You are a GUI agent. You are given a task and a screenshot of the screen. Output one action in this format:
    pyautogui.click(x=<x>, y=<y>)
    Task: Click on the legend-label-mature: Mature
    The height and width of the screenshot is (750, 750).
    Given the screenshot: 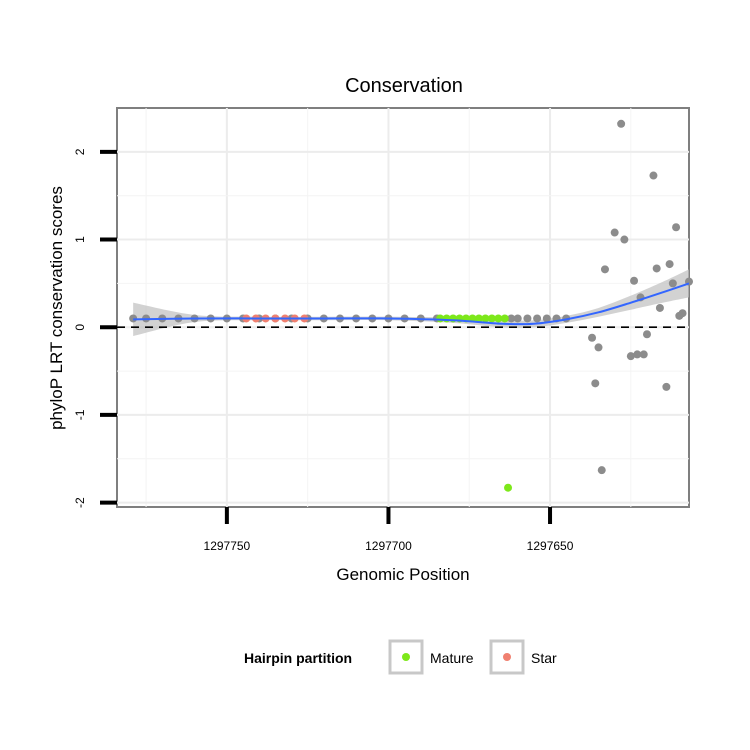 What is the action you would take?
    pyautogui.click(x=452, y=658)
    